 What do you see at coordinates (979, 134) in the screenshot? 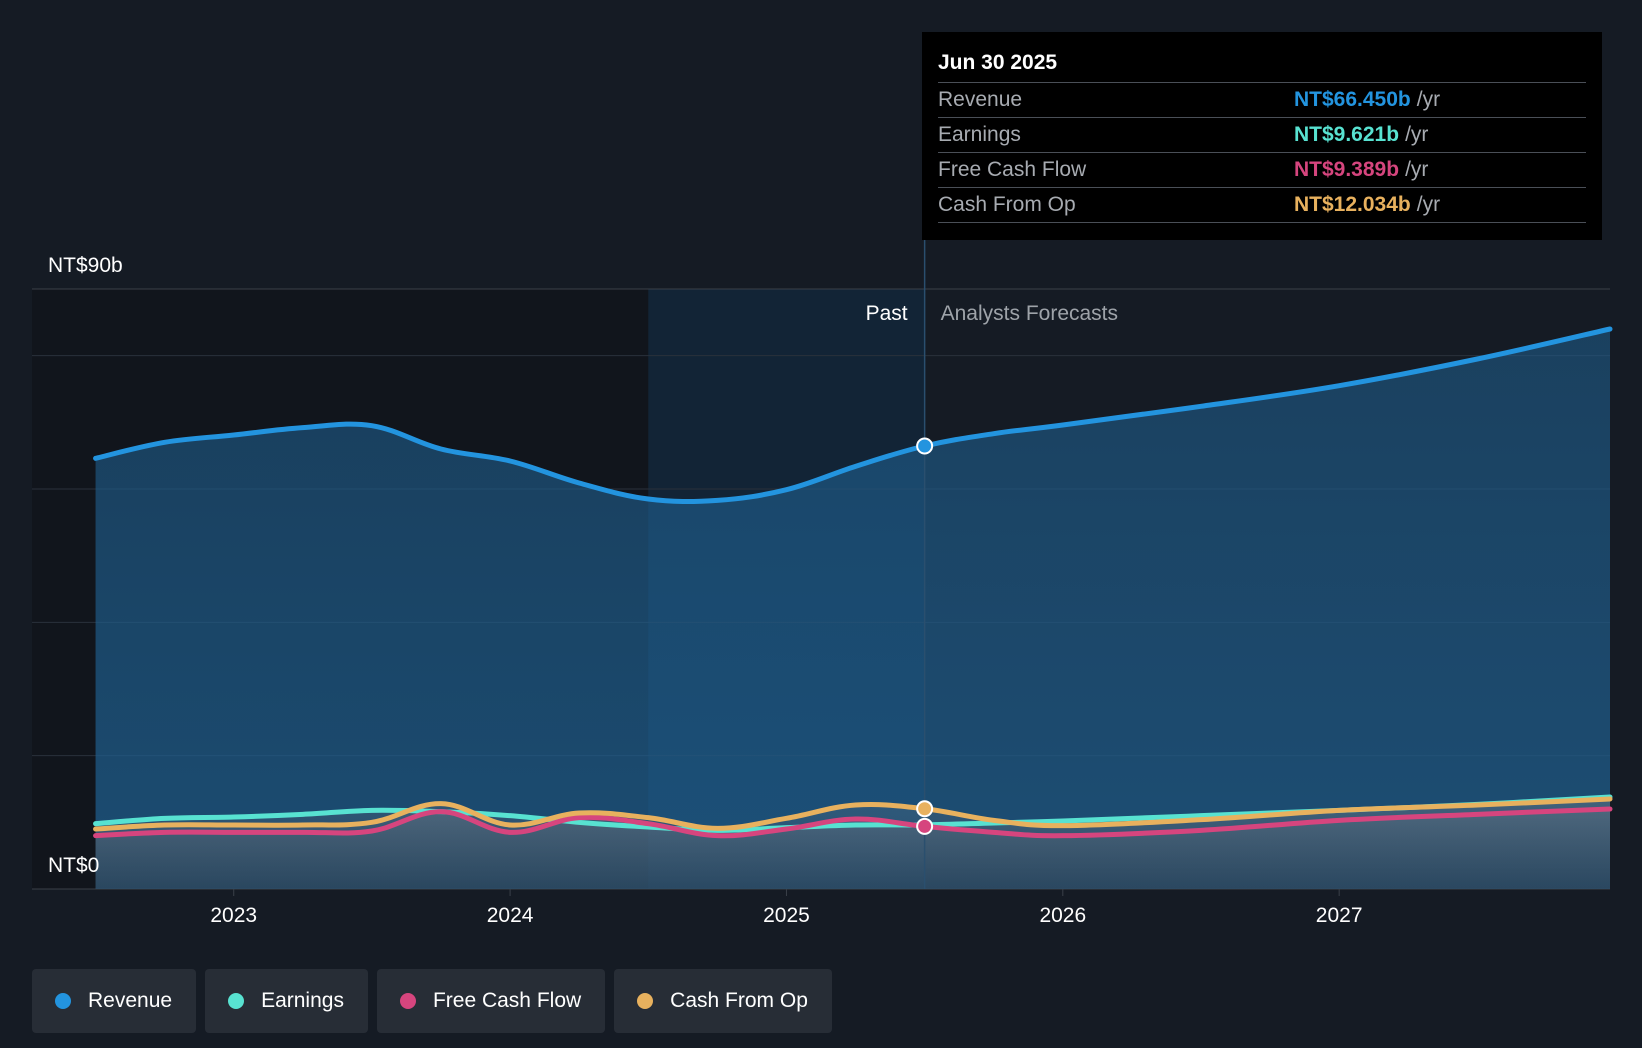
I see `tooltip-label: Earnings` at bounding box center [979, 134].